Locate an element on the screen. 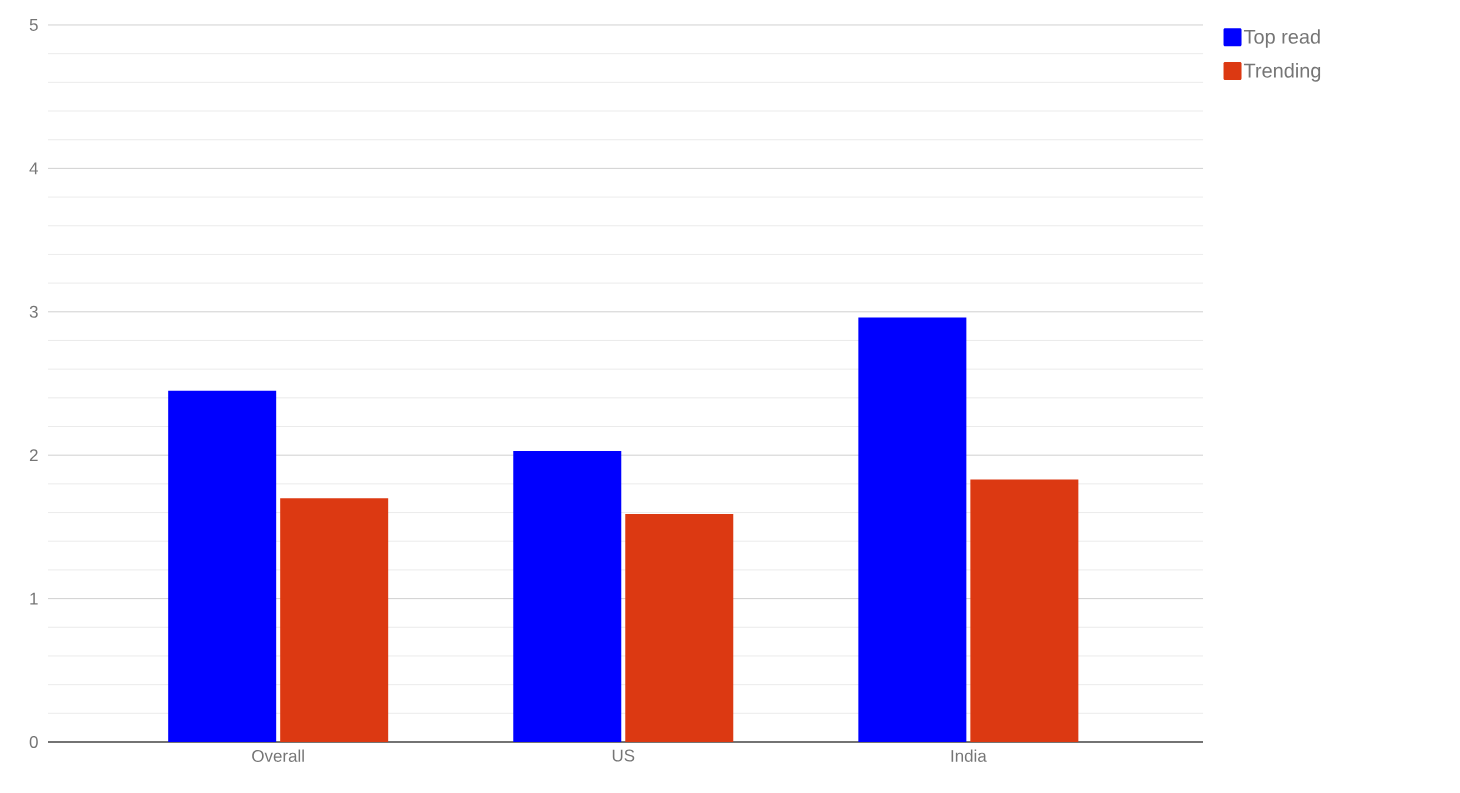  y-tick-label: 4 is located at coordinates (33, 168).